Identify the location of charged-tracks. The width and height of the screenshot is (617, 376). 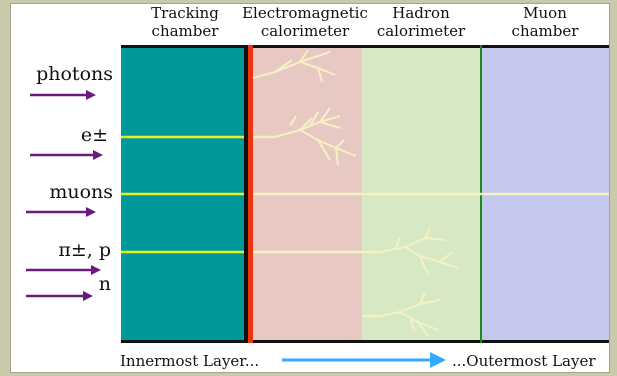
(182, 194).